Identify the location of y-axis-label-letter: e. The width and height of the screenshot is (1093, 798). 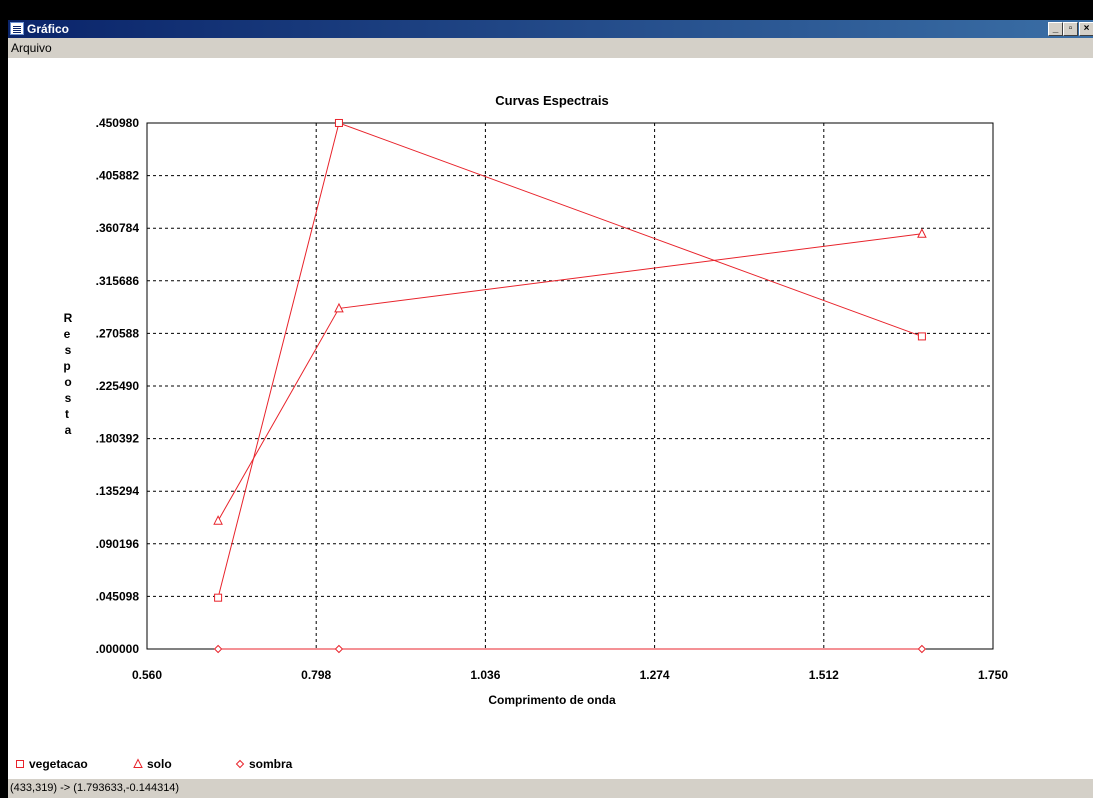
(67, 334).